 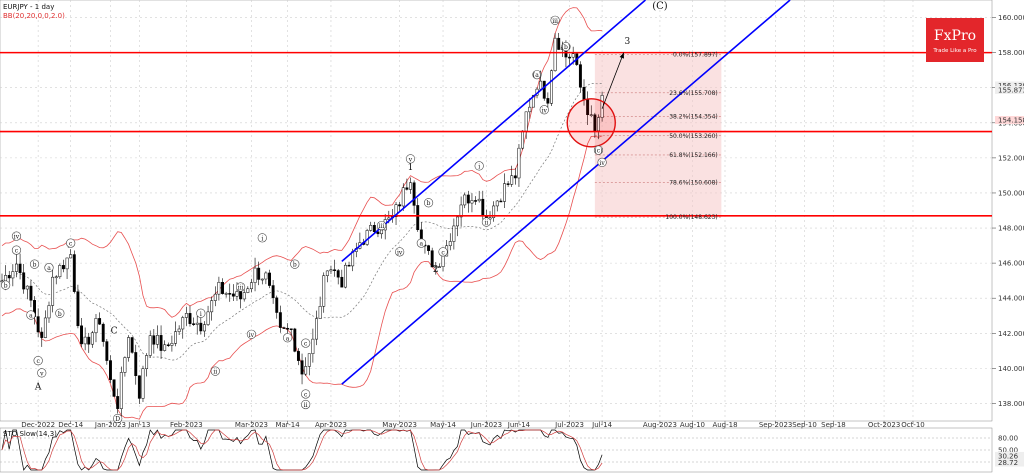 I want to click on y-tick-label: 160.000, so click(x=1011, y=18).